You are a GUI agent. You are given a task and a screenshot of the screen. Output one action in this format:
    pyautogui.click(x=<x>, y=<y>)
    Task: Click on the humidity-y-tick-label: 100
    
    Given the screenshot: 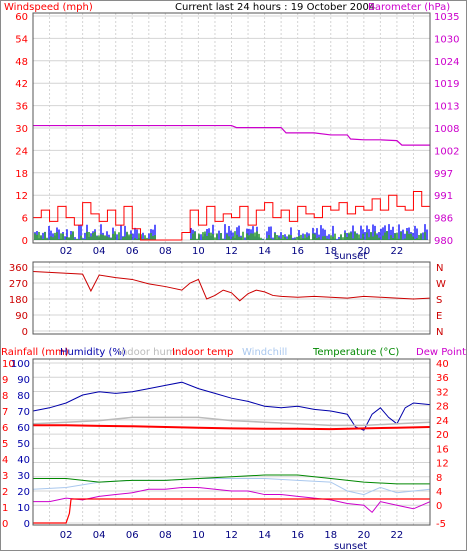 What is the action you would take?
    pyautogui.click(x=20, y=364)
    